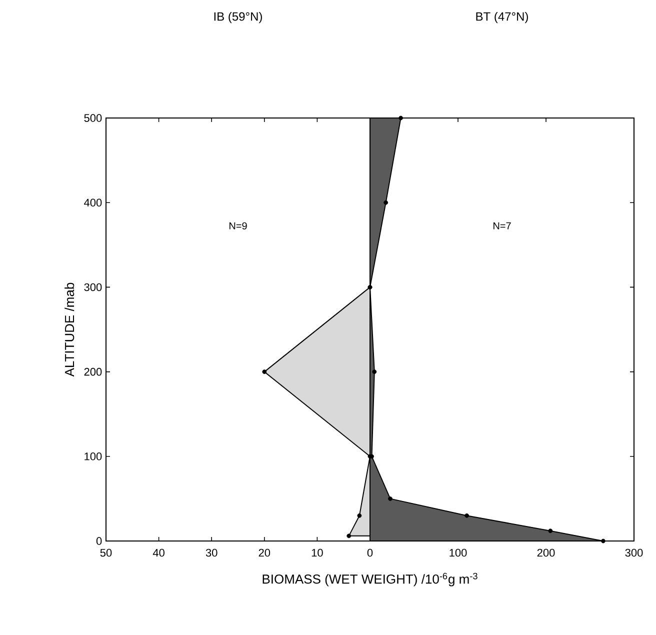 The height and width of the screenshot is (635, 656). Describe the element at coordinates (317, 552) in the screenshot. I see `x-tick-label: 10` at that location.